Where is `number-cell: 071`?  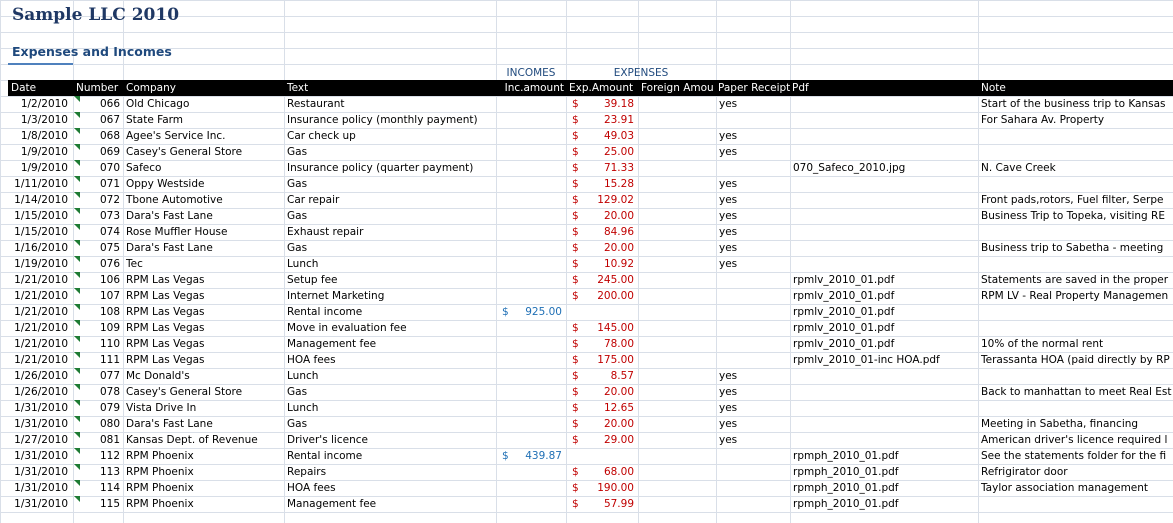
number-cell: 071 is located at coordinates (109, 184).